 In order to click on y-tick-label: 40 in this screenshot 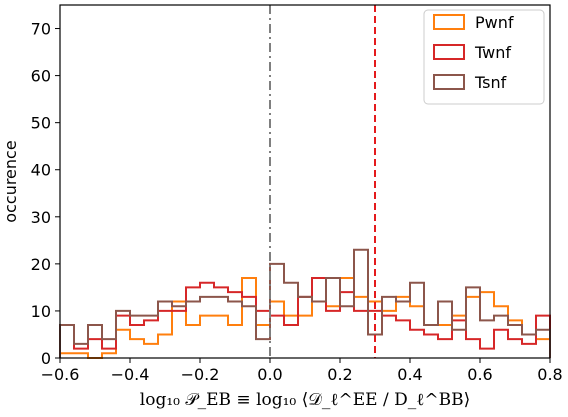, I will do `click(41, 170)`.